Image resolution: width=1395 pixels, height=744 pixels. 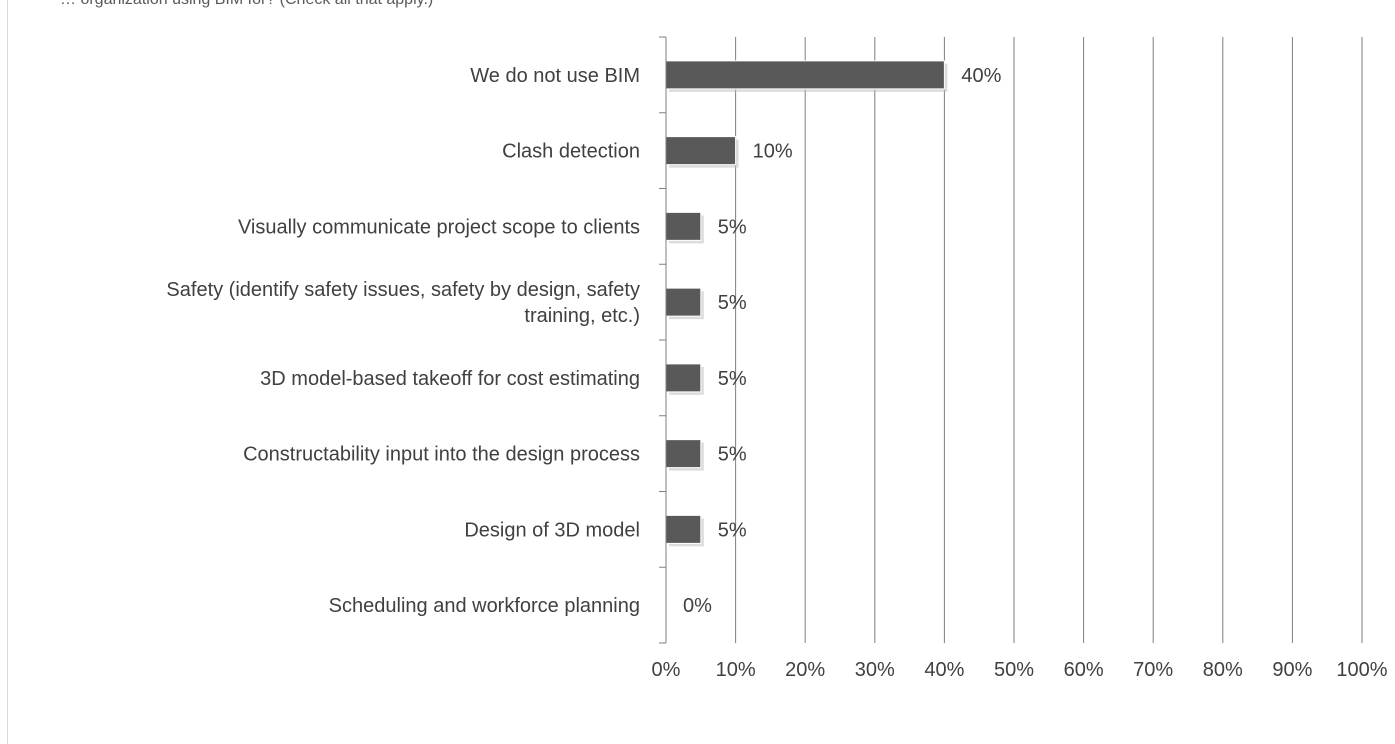 What do you see at coordinates (1084, 670) in the screenshot?
I see `x-tick-label: 60%` at bounding box center [1084, 670].